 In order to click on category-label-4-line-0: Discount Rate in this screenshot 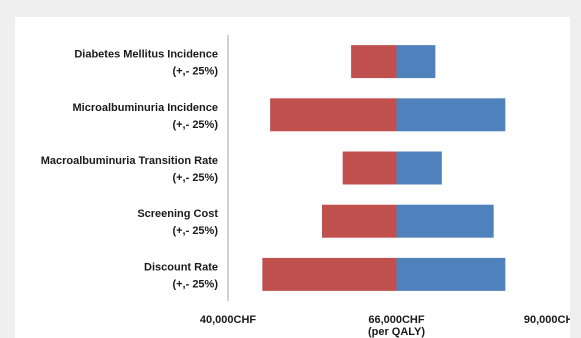, I will do `click(181, 267)`.